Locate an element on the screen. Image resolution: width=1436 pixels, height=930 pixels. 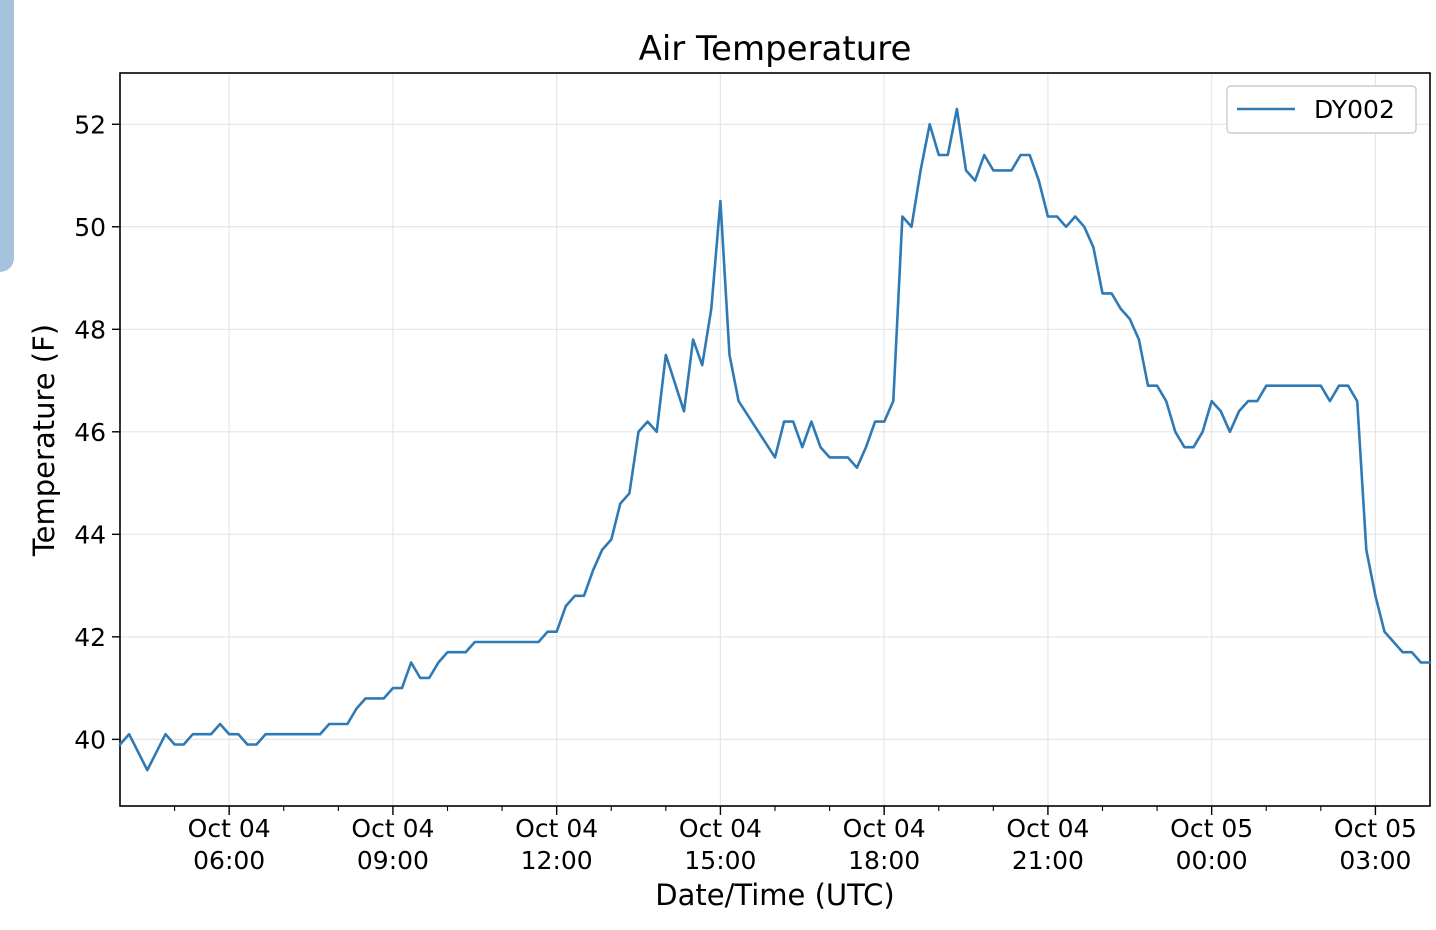
legend-box is located at coordinates (1321, 109).